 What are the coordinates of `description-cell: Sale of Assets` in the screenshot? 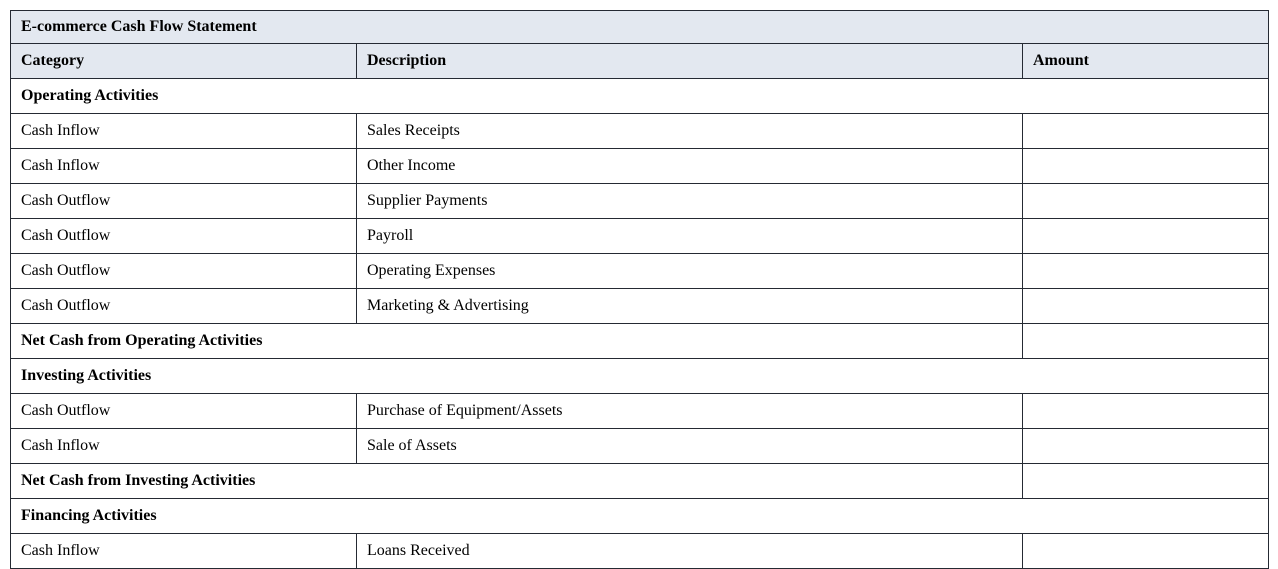 It's located at (689, 446).